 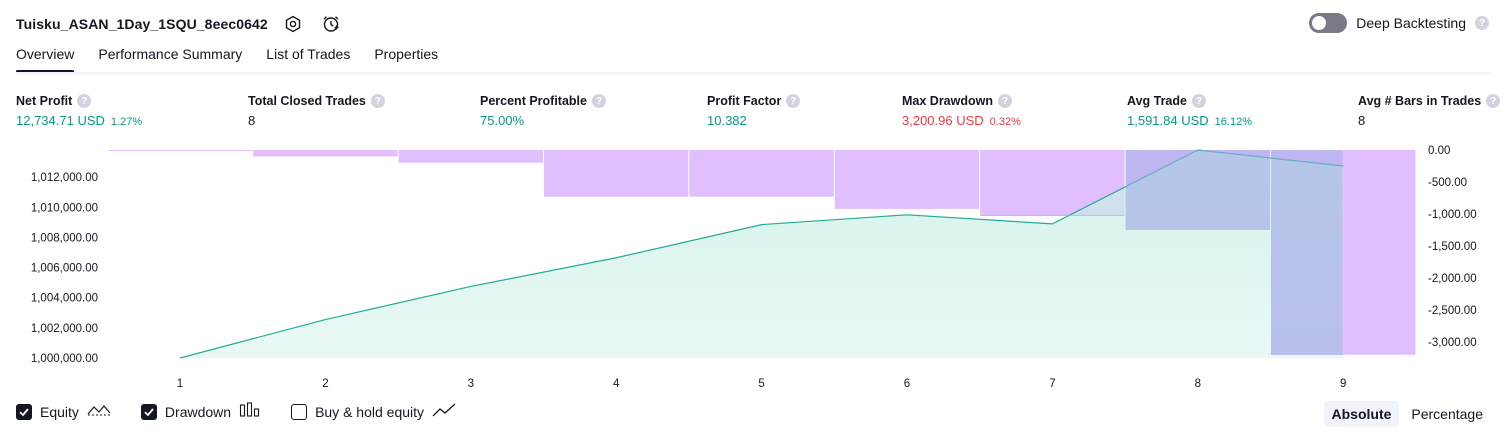 I want to click on metric-label: Max Drawdown, so click(x=947, y=101).